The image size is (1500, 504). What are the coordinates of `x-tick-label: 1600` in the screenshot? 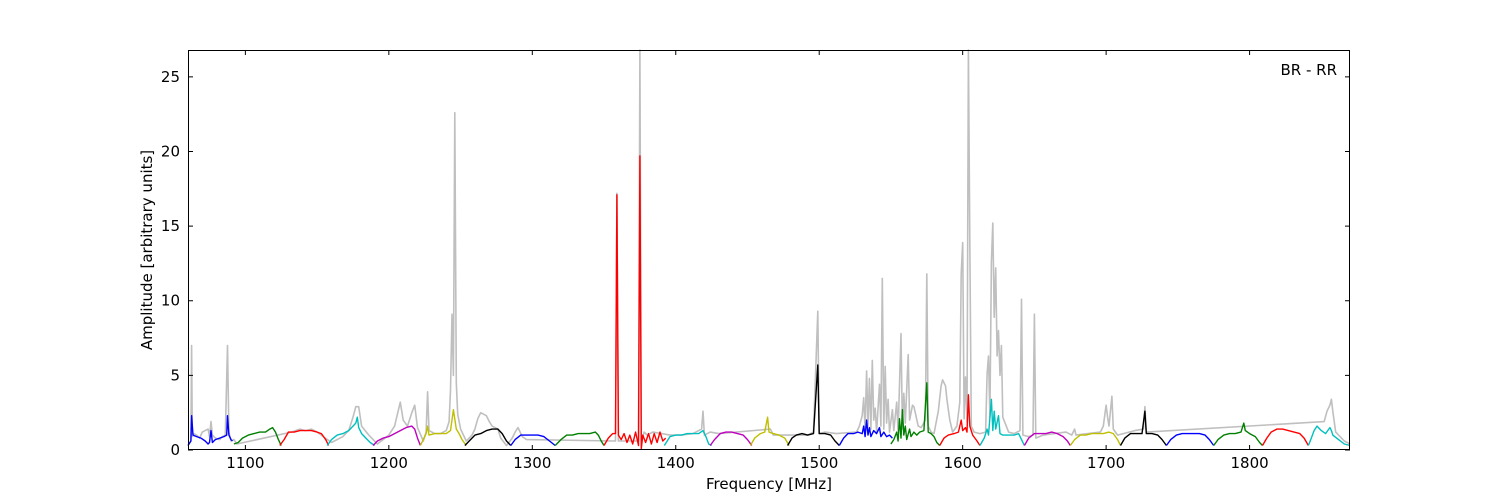 It's located at (963, 463).